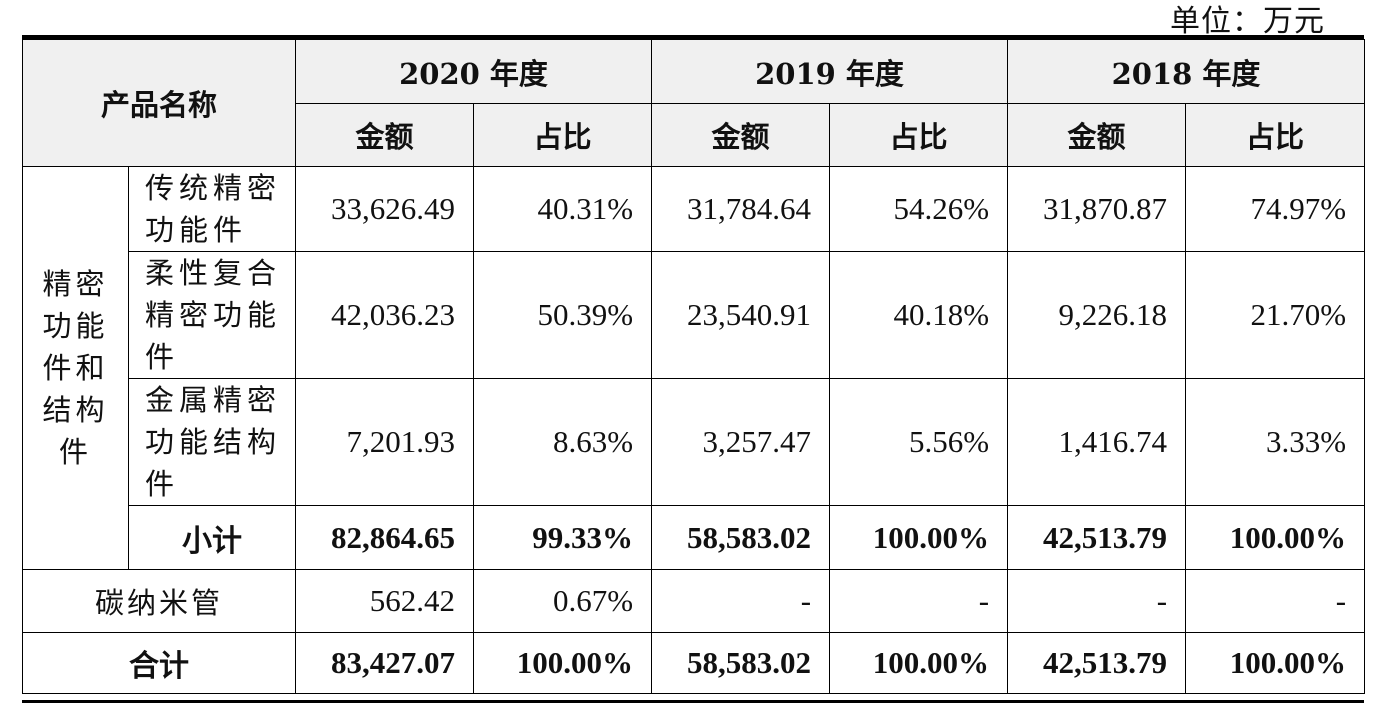  What do you see at coordinates (741, 135) in the screenshot?
I see `amount-header-2019: 金额` at bounding box center [741, 135].